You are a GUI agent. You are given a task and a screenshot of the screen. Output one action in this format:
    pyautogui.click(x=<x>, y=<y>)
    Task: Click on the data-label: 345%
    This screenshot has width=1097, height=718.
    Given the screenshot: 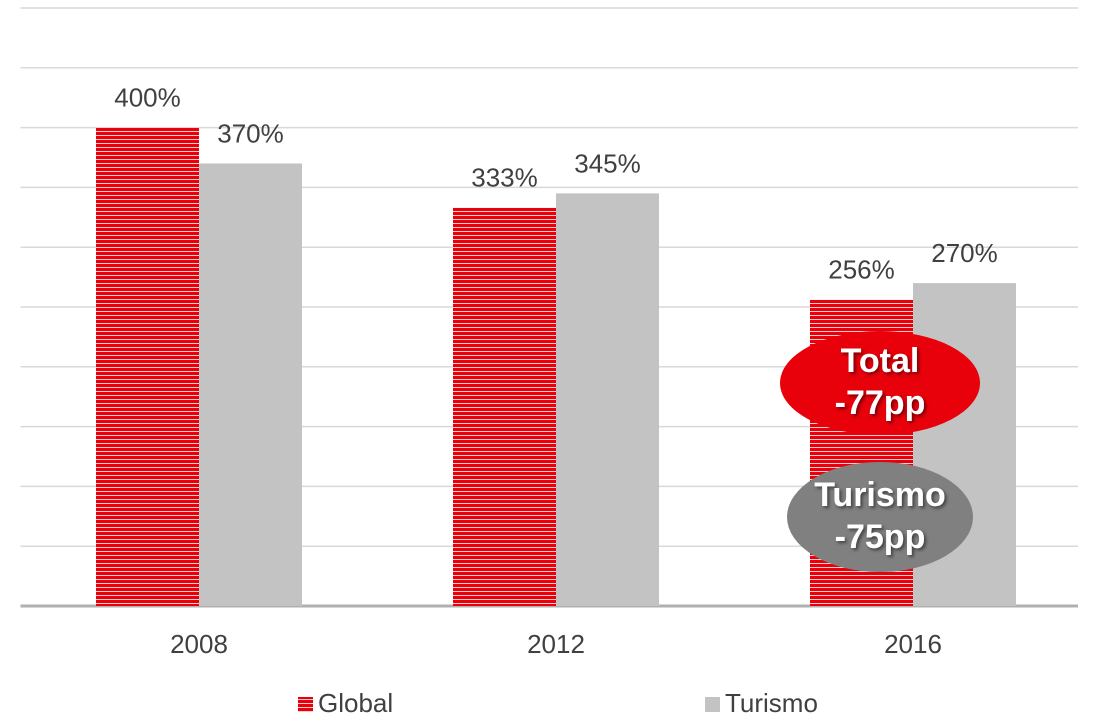 What is the action you would take?
    pyautogui.click(x=607, y=163)
    